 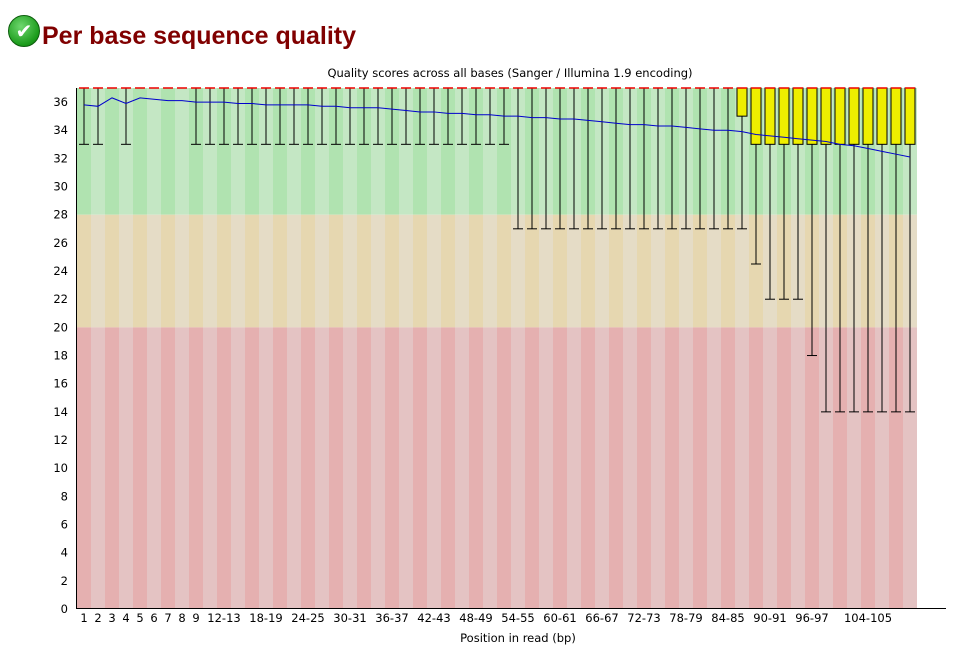 I want to click on y-tick-label: 12, so click(x=60, y=440).